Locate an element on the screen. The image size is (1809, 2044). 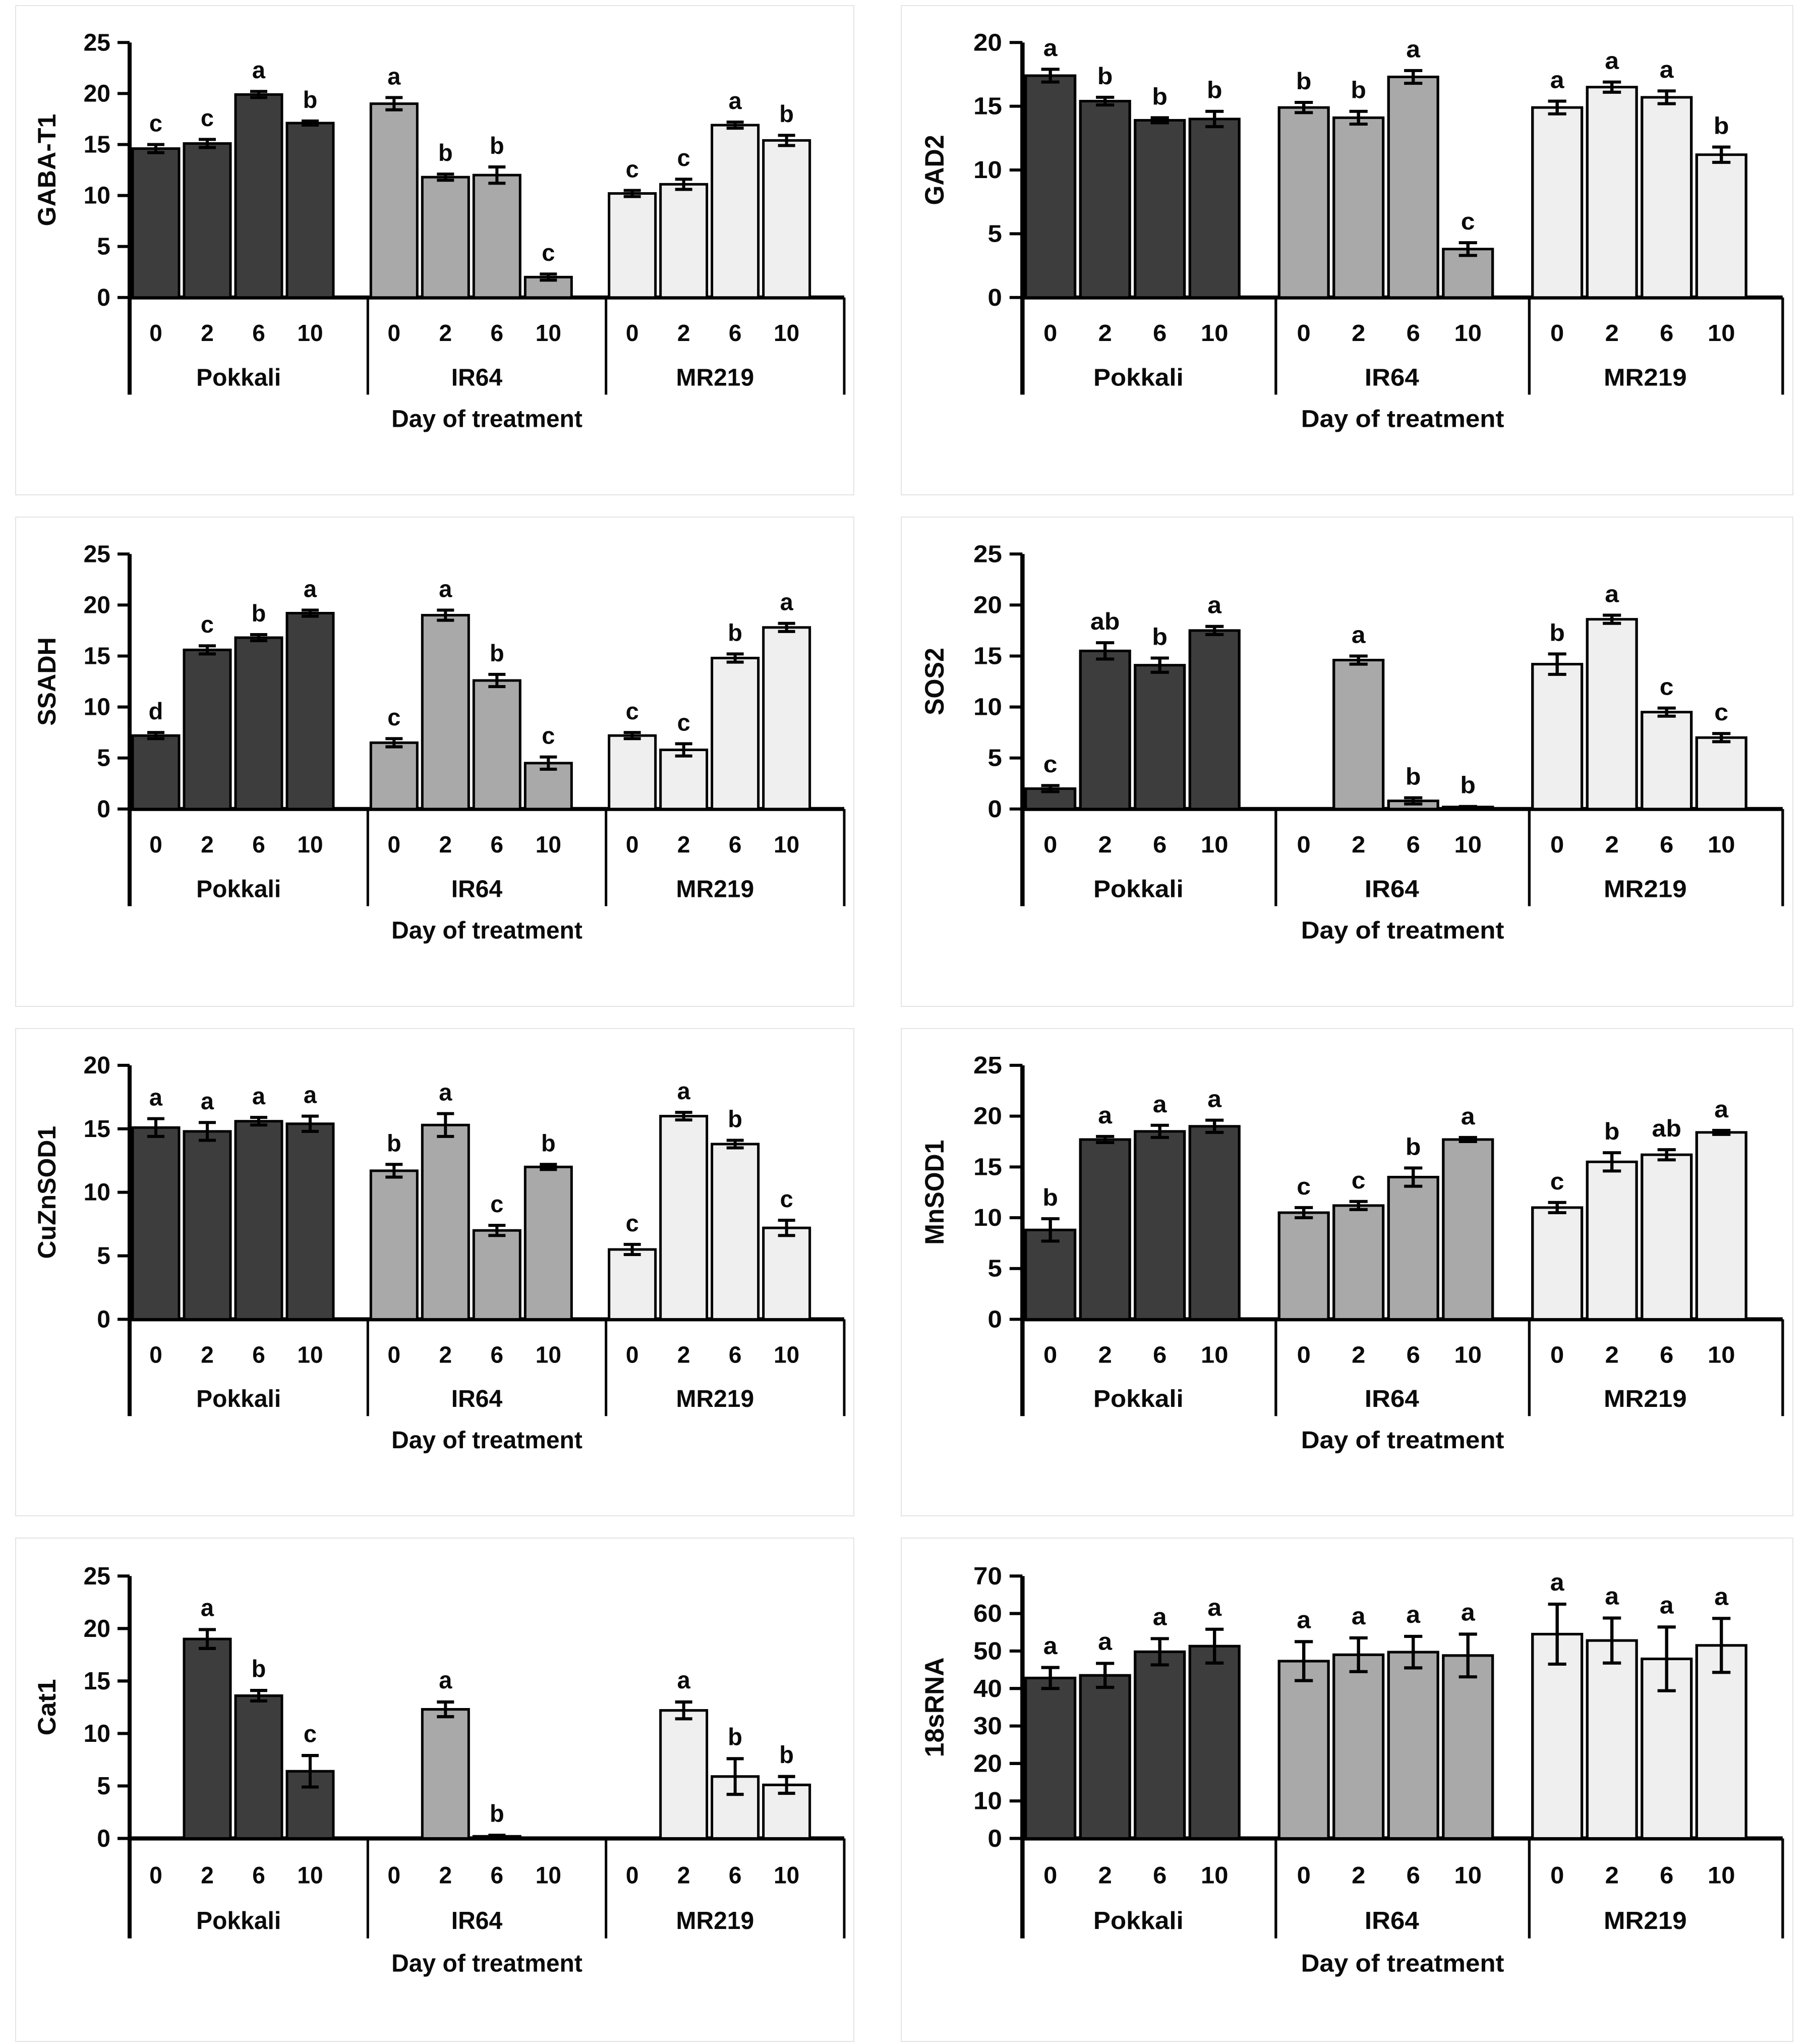
y-tick-label: 15 is located at coordinates (987, 106).